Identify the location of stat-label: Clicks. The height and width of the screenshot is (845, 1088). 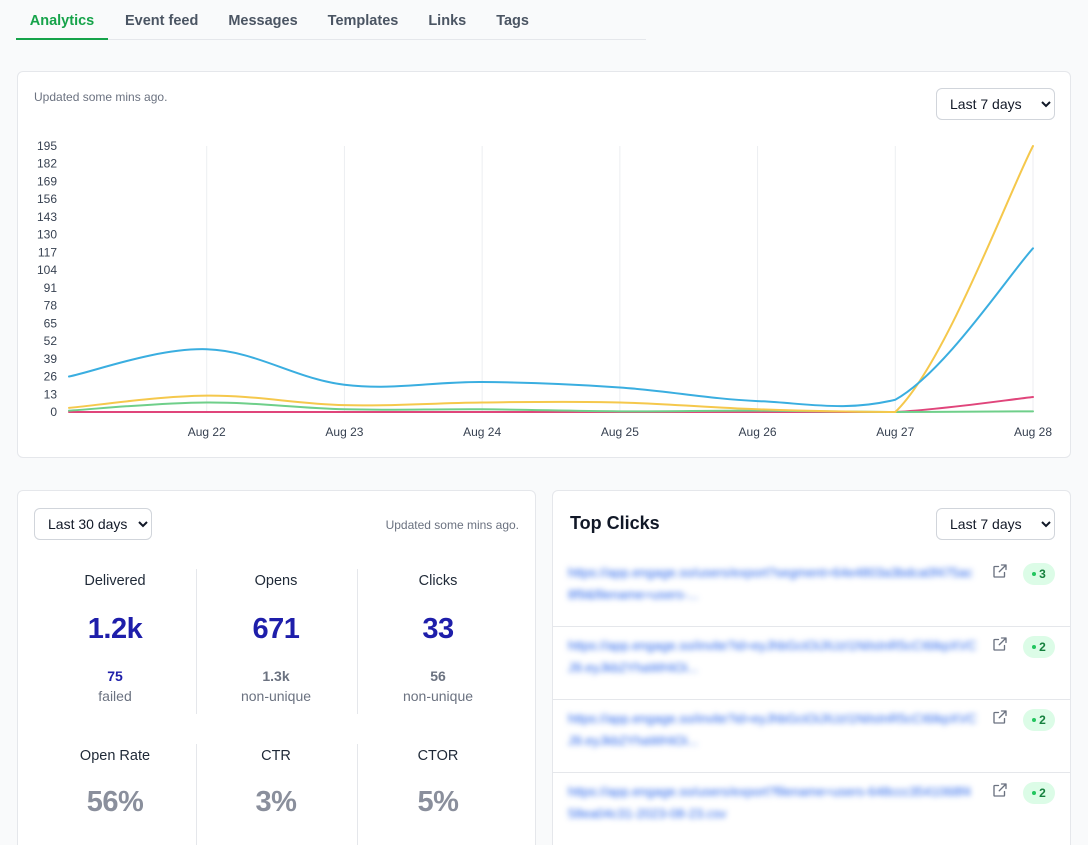
(438, 581).